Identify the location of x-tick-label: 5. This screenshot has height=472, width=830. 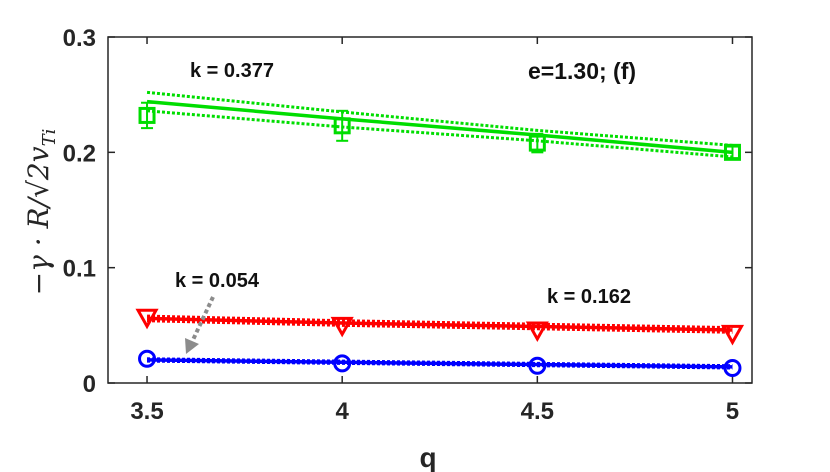
(732, 411).